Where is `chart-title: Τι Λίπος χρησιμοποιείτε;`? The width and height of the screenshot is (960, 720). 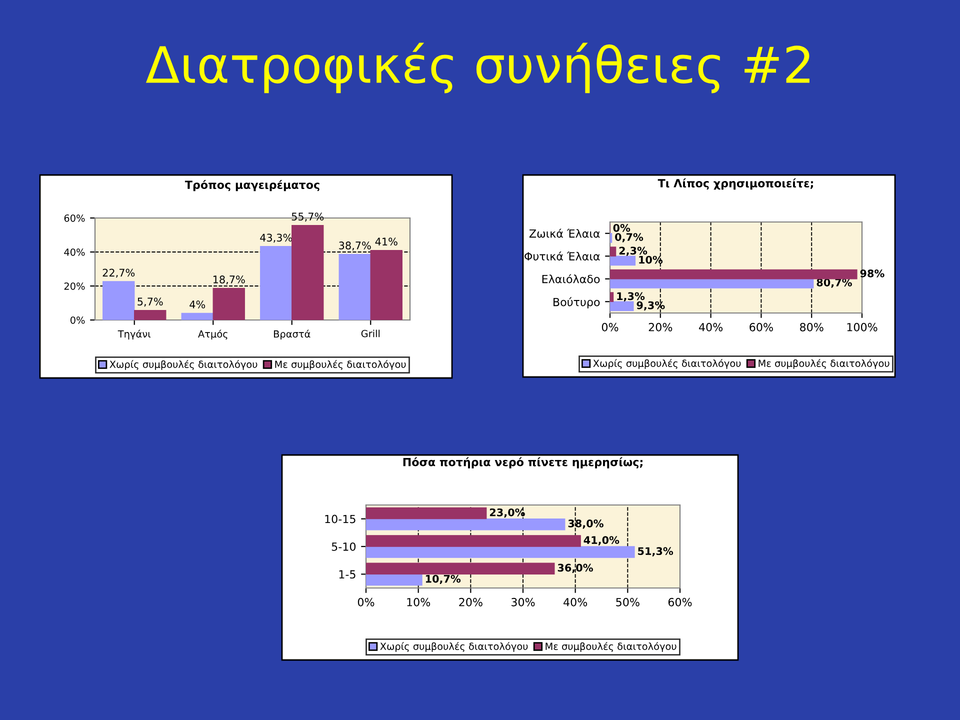
chart-title: Τι Λίπος χρησιμοποιείτε; is located at coordinates (735, 184).